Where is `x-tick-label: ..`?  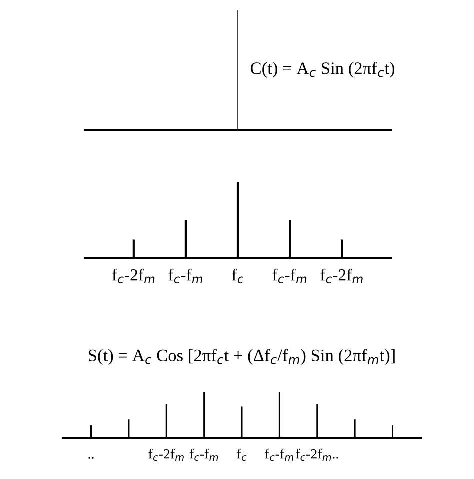 x-tick-label: .. is located at coordinates (91, 458).